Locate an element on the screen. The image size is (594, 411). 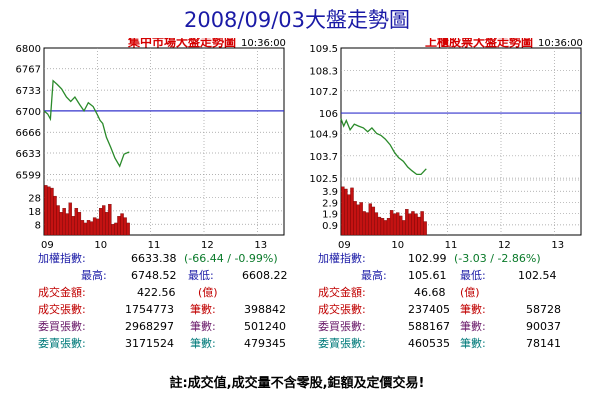
price-tick-label: 6599 is located at coordinates (28, 175).